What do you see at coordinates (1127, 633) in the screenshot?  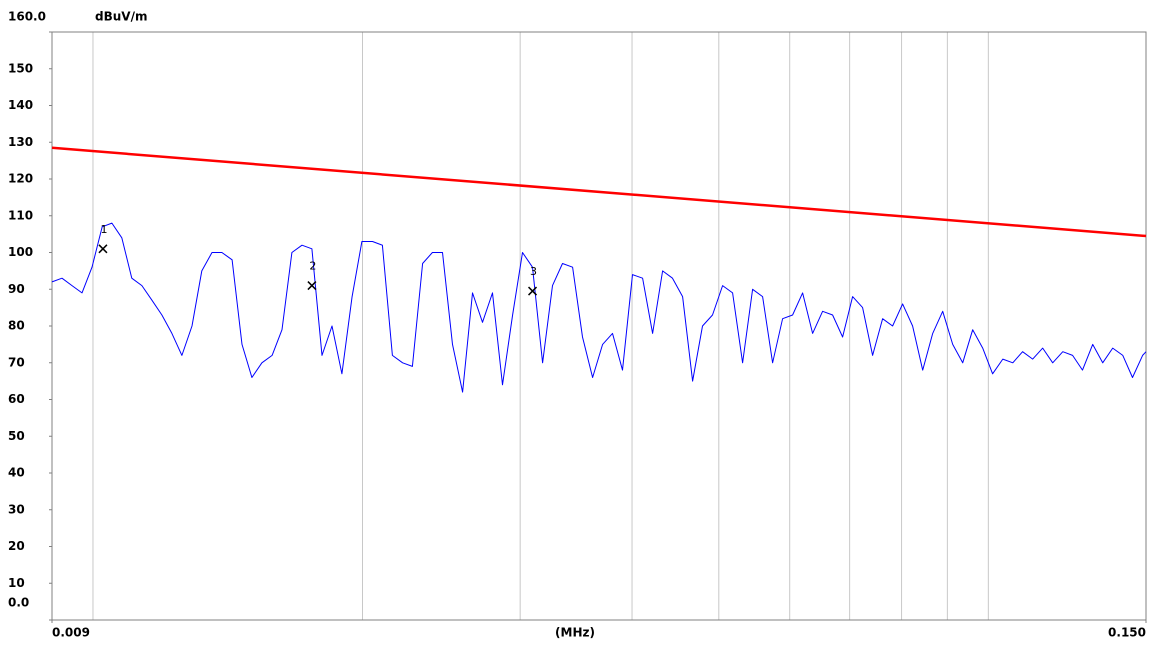 I see `x-tick-label: 0.150` at bounding box center [1127, 633].